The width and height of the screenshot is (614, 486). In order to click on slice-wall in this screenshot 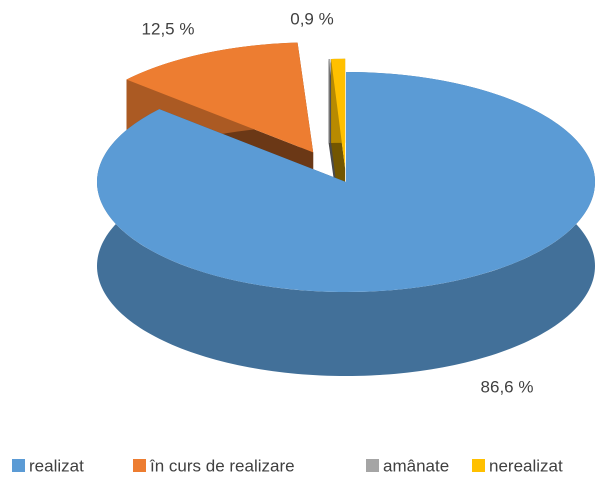, I will do `click(329, 101)`.